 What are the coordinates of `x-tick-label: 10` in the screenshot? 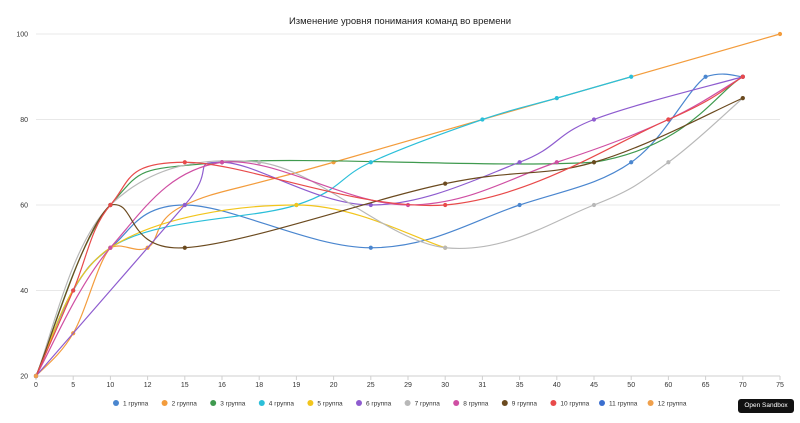 It's located at (111, 385).